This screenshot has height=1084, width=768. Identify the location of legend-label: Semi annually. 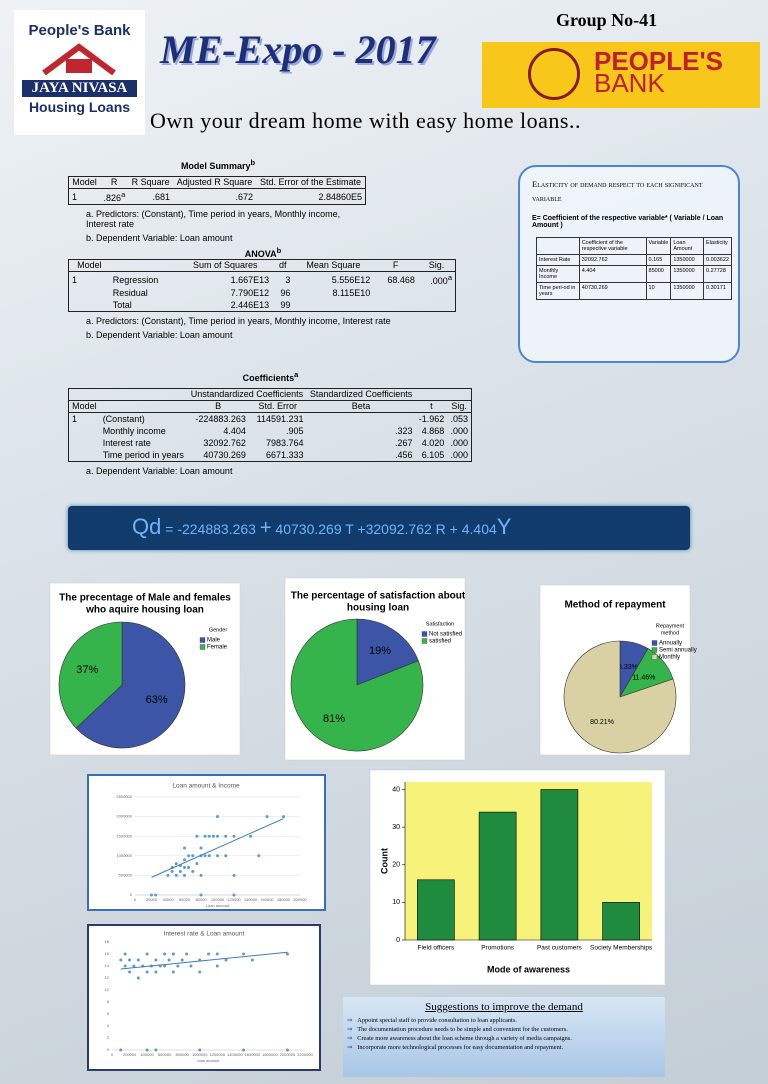
(678, 651).